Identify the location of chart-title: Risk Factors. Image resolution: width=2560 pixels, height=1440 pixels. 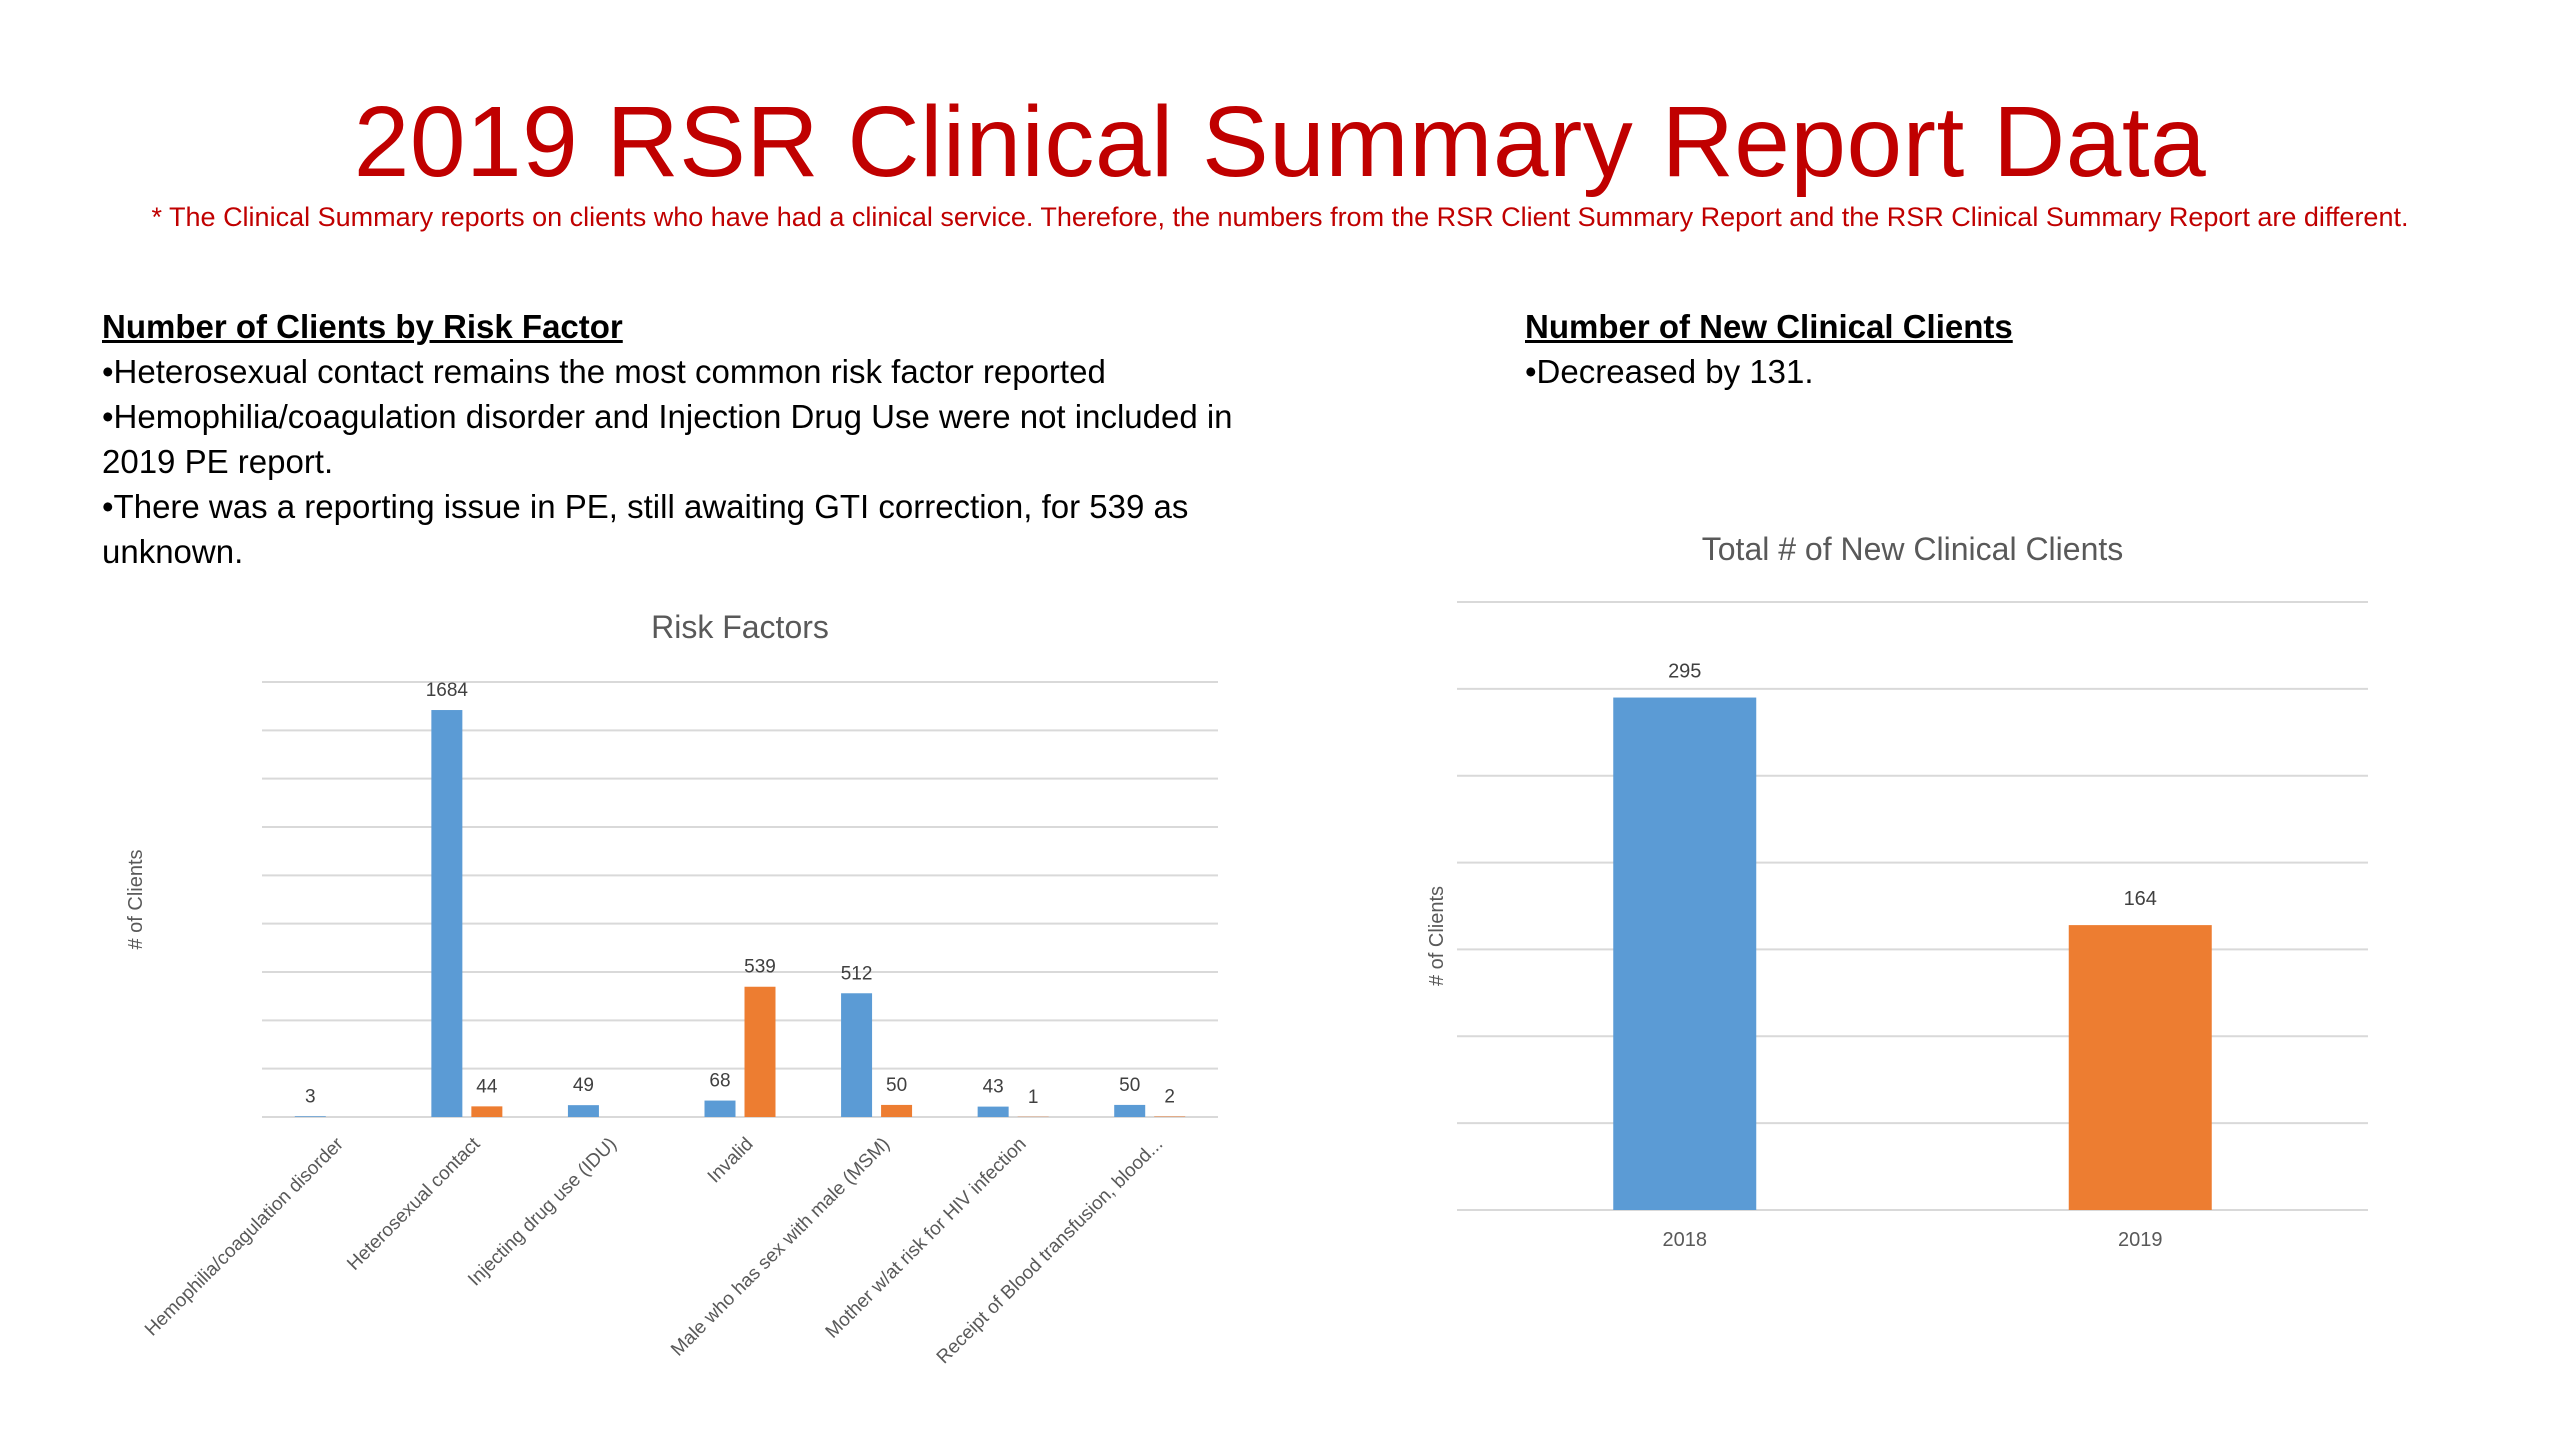
(740, 627).